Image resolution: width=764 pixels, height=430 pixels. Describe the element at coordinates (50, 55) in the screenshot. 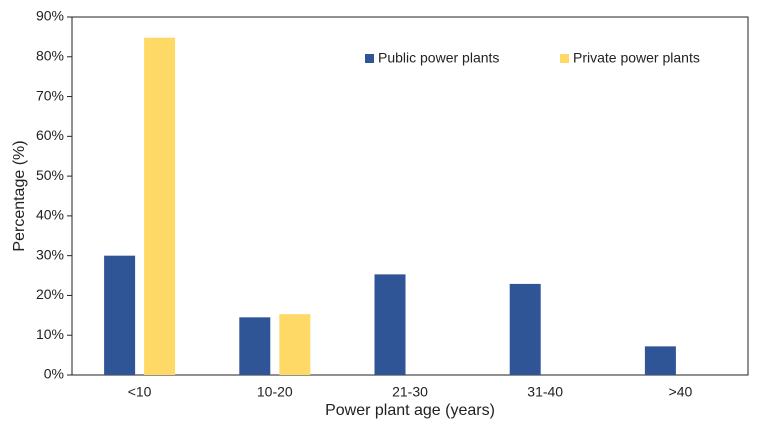

I see `y-tick-label: 80%` at that location.